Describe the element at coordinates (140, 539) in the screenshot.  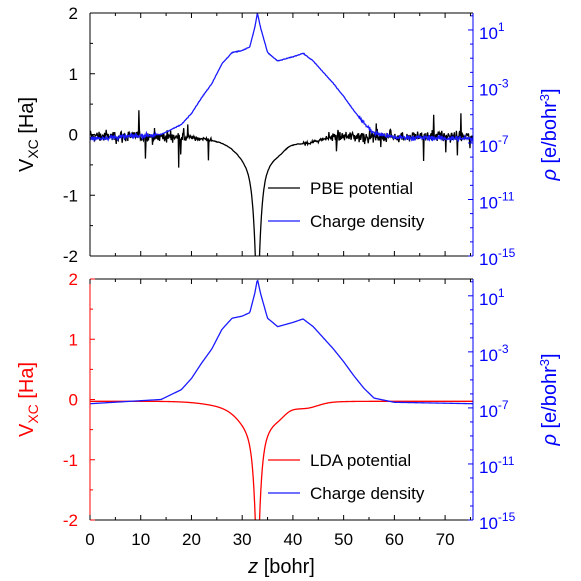
I see `x-tick-label: 10` at that location.